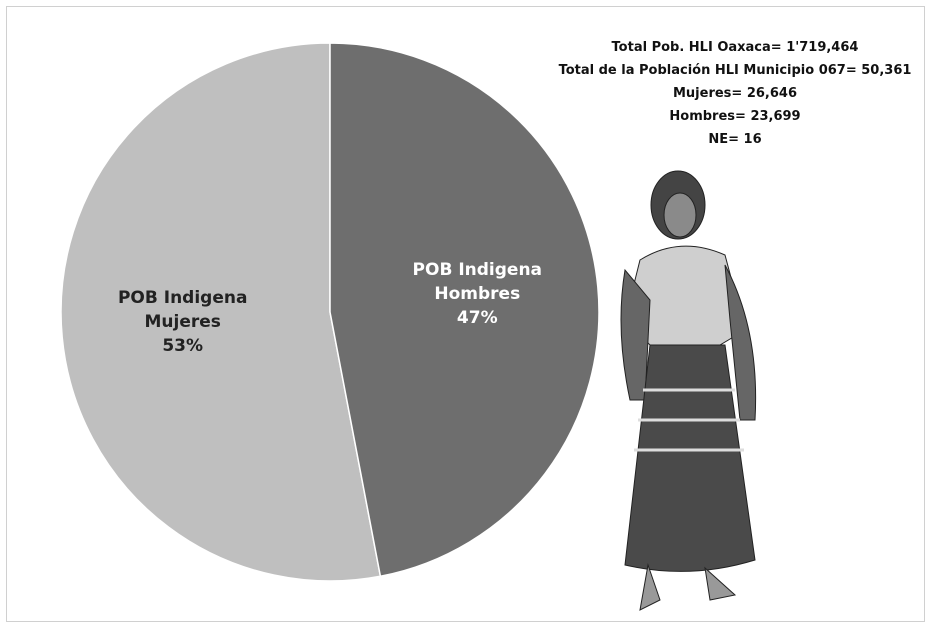  What do you see at coordinates (477, 282) in the screenshot?
I see `category-label: POB Indigena Hombres` at bounding box center [477, 282].